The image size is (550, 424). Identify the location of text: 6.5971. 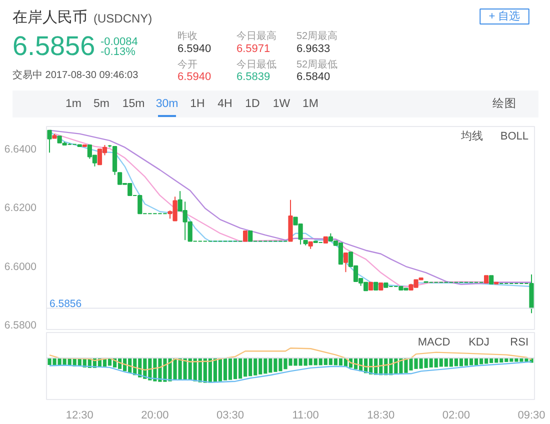
(253, 49).